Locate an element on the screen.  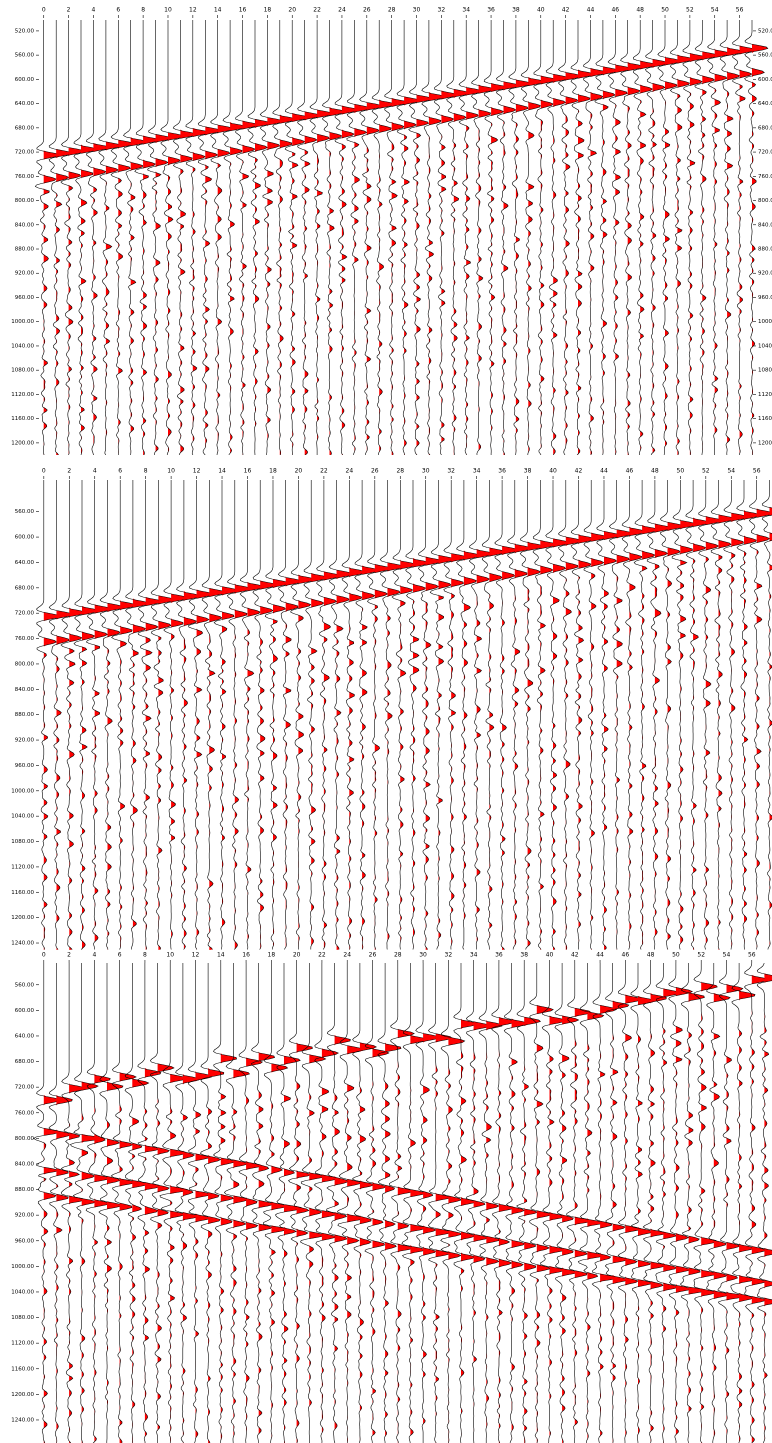
y-tick-label: 1040.00 is located at coordinates (765, 346).